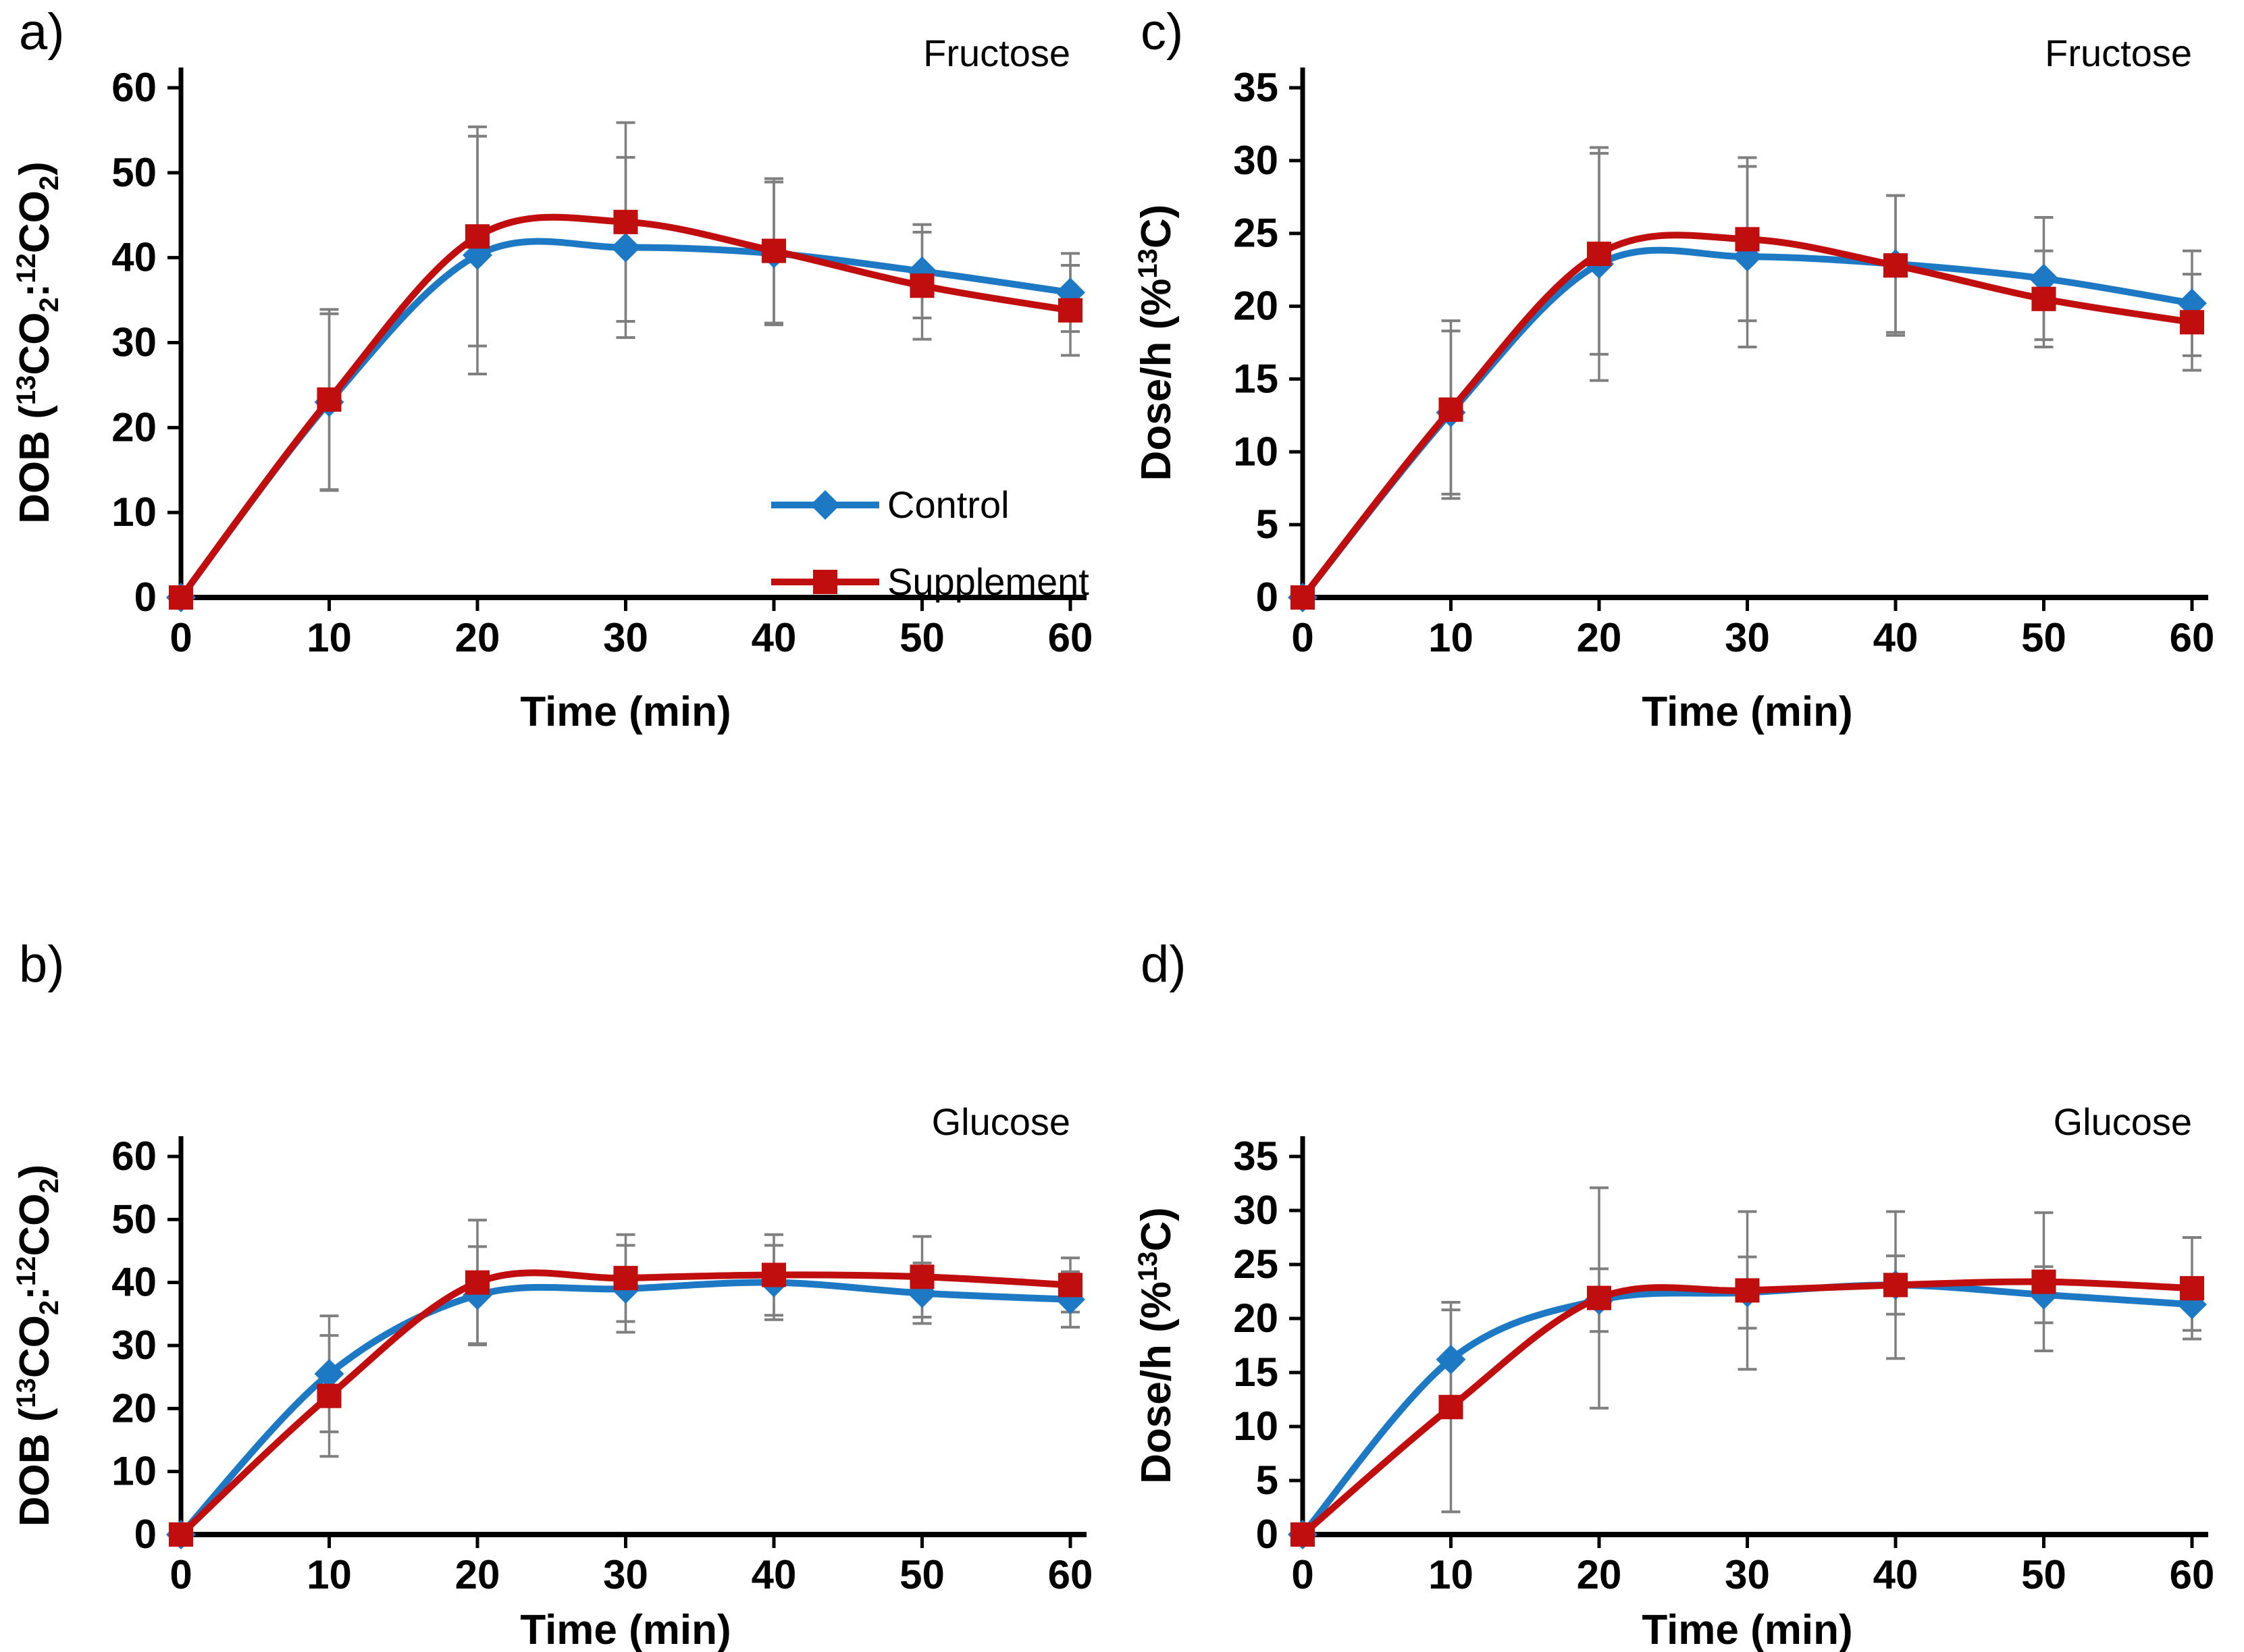 The width and height of the screenshot is (2244, 1652). What do you see at coordinates (1256, 1372) in the screenshot?
I see `y-tick-label: 15` at bounding box center [1256, 1372].